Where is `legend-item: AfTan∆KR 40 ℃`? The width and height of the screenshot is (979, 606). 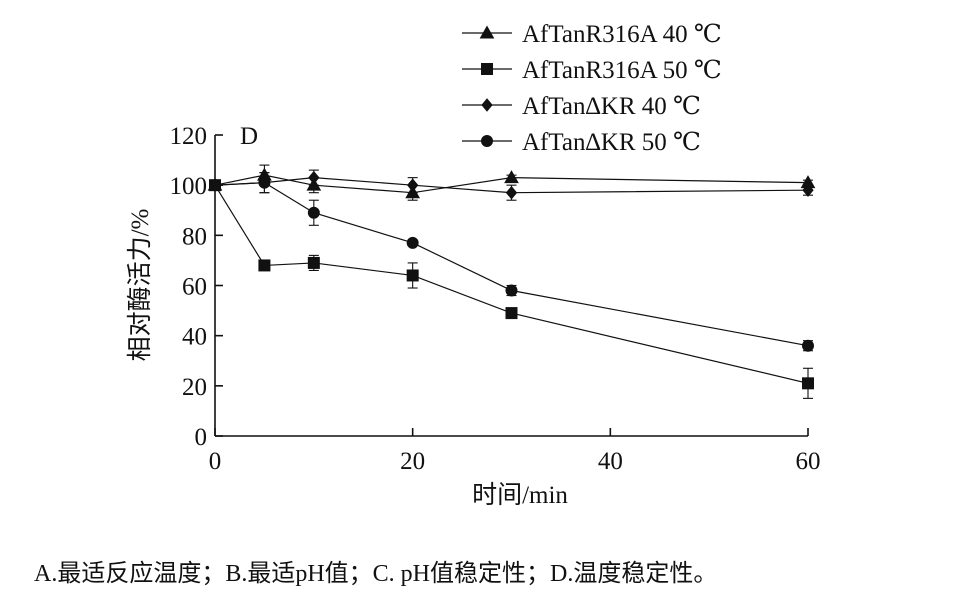
legend-item: AfTan∆KR 40 ℃ is located at coordinates (581, 106).